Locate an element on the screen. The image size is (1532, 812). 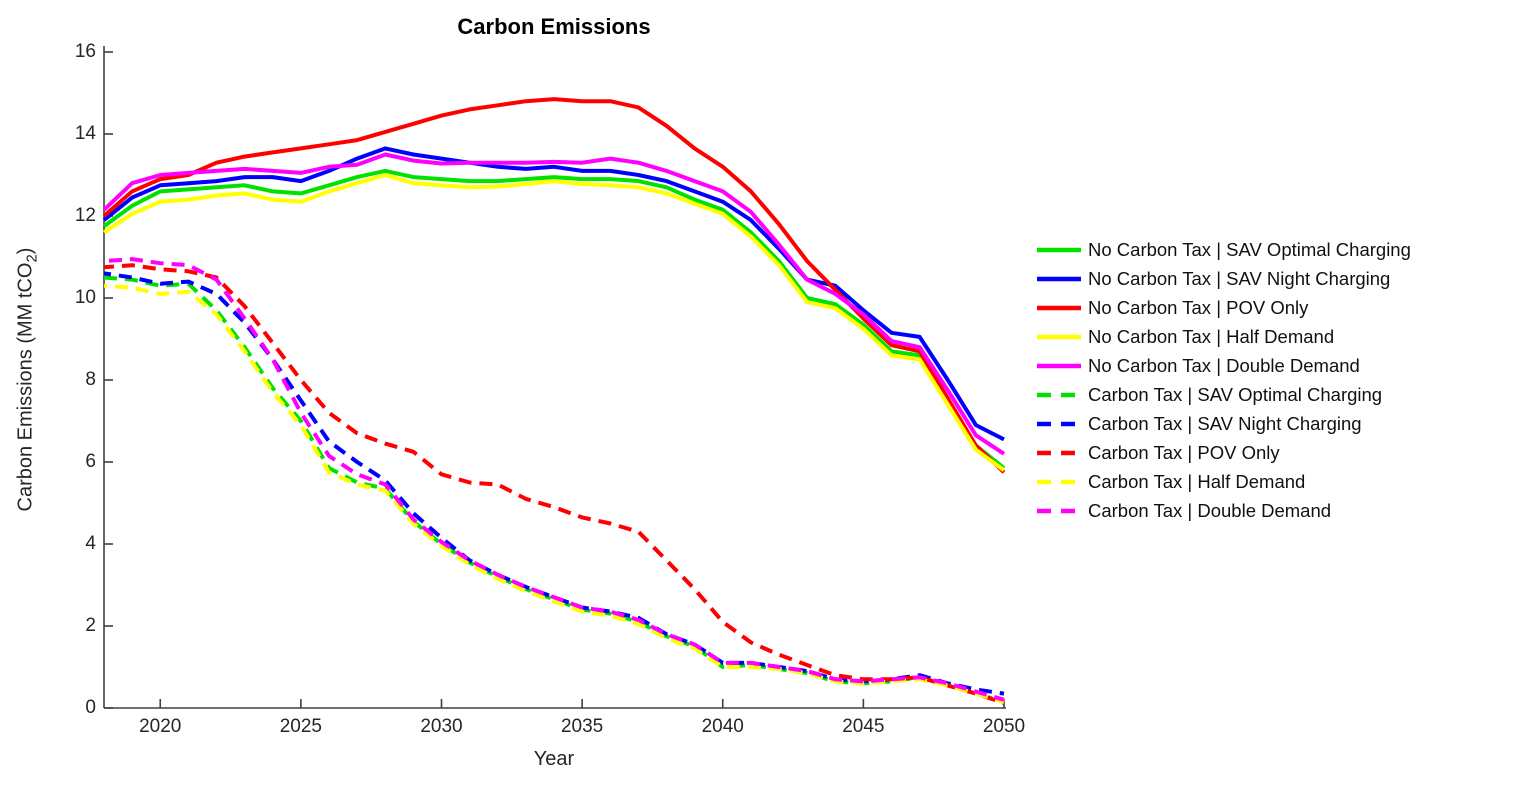
legend-item-5: Carbon Tax | SAV Optimal Charging is located at coordinates (1223, 394).